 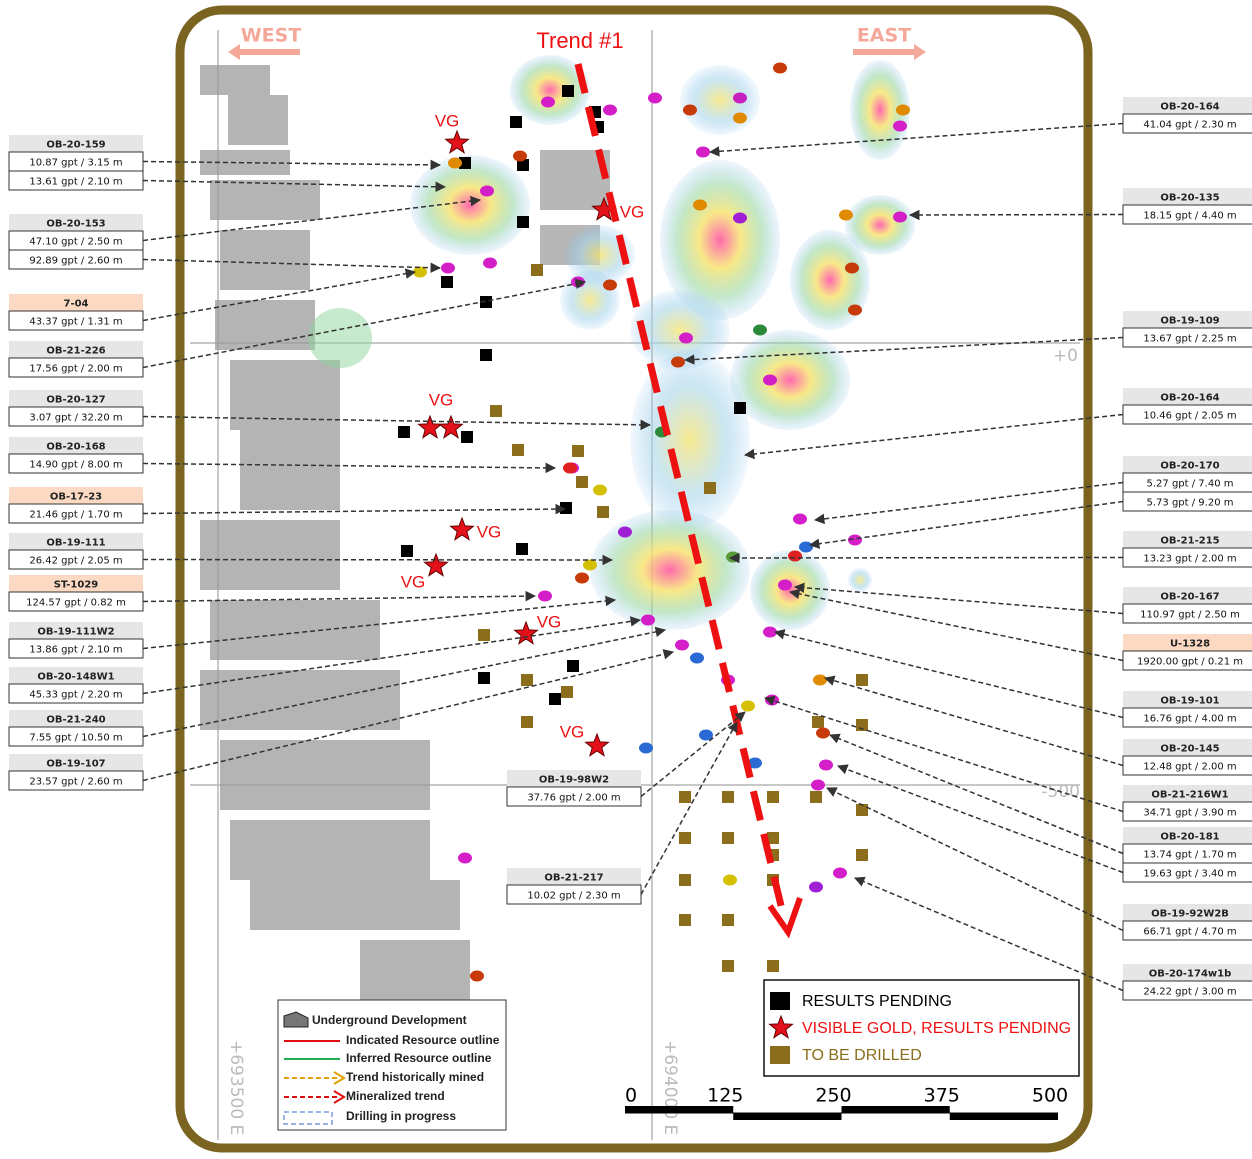 What do you see at coordinates (1189, 767) in the screenshot?
I see `callout-value: 12.48 gpt / 2.00 m` at bounding box center [1189, 767].